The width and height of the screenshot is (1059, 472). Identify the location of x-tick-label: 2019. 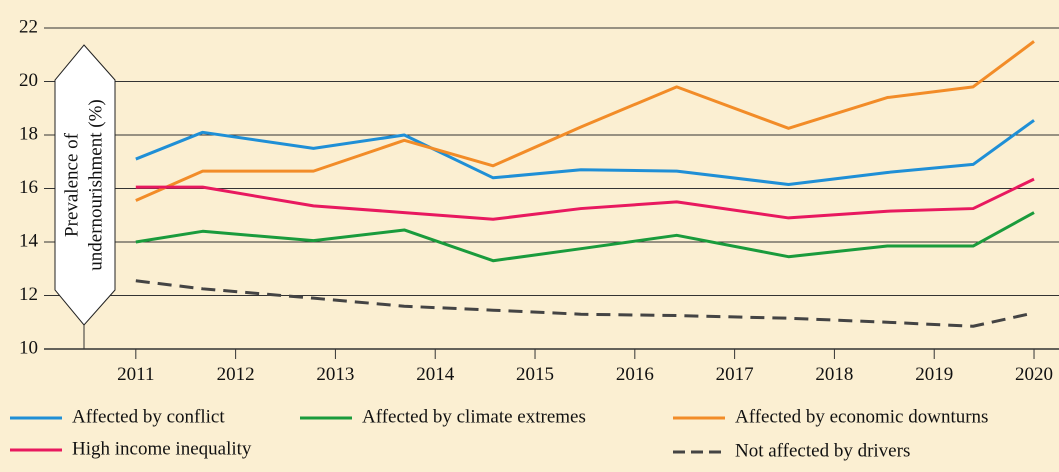
(934, 374).